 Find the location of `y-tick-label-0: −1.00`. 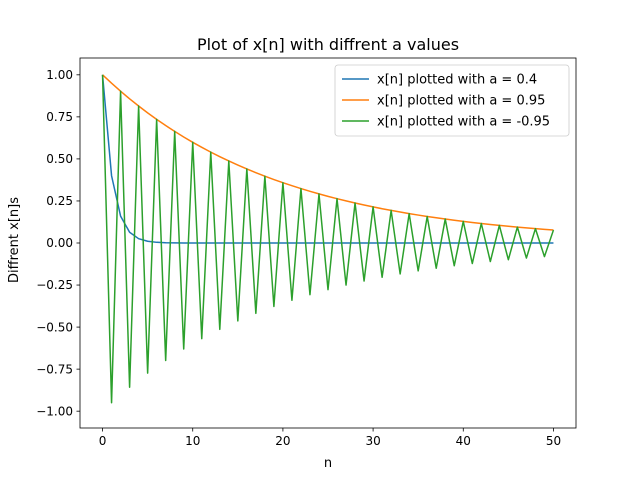

y-tick-label-0: −1.00 is located at coordinates (54, 411).